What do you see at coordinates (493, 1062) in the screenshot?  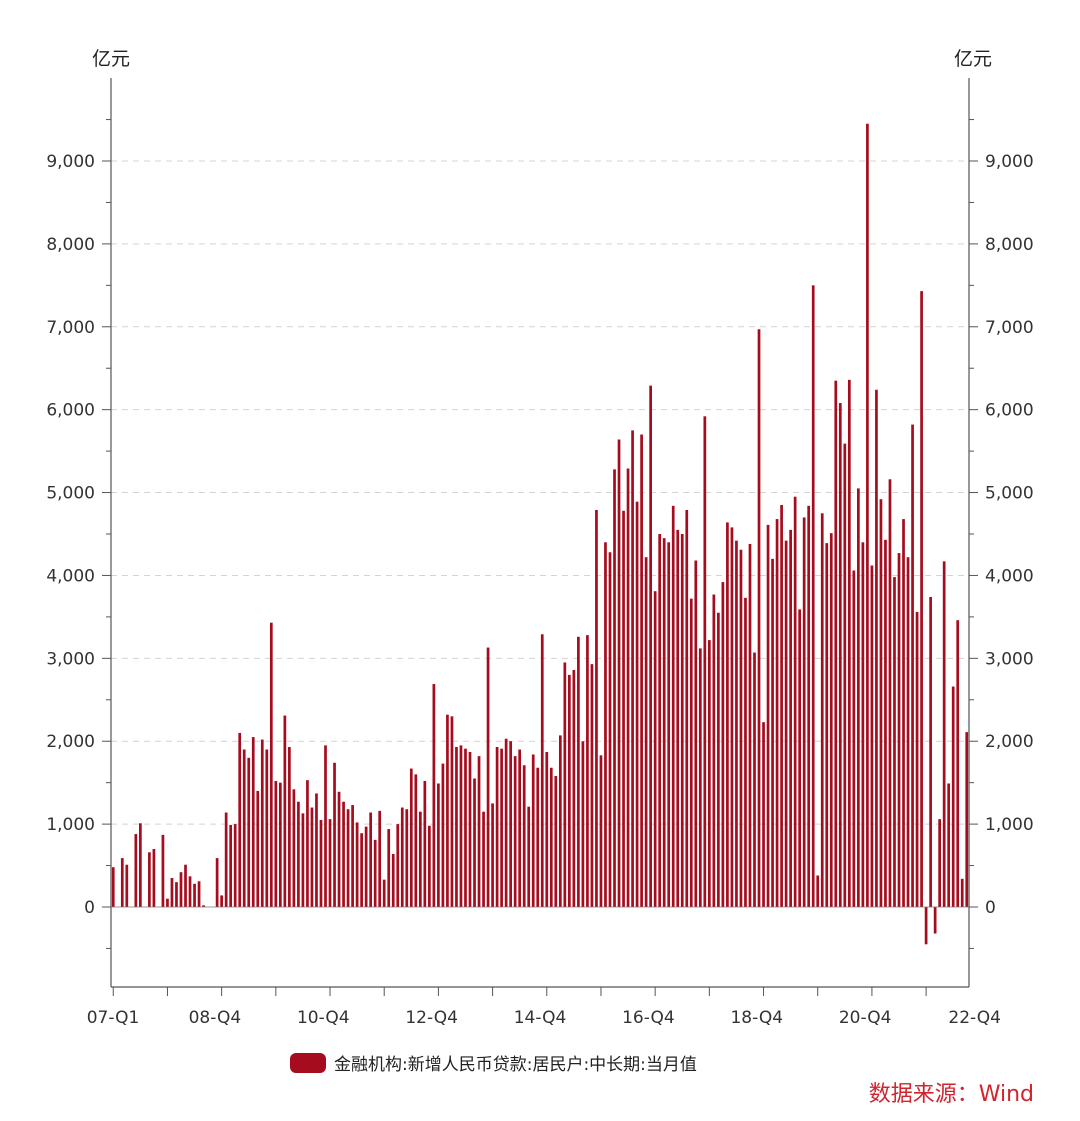 I see `legend: 金融机构:新增人民币贷款:居民户:中长期:当月值` at bounding box center [493, 1062].